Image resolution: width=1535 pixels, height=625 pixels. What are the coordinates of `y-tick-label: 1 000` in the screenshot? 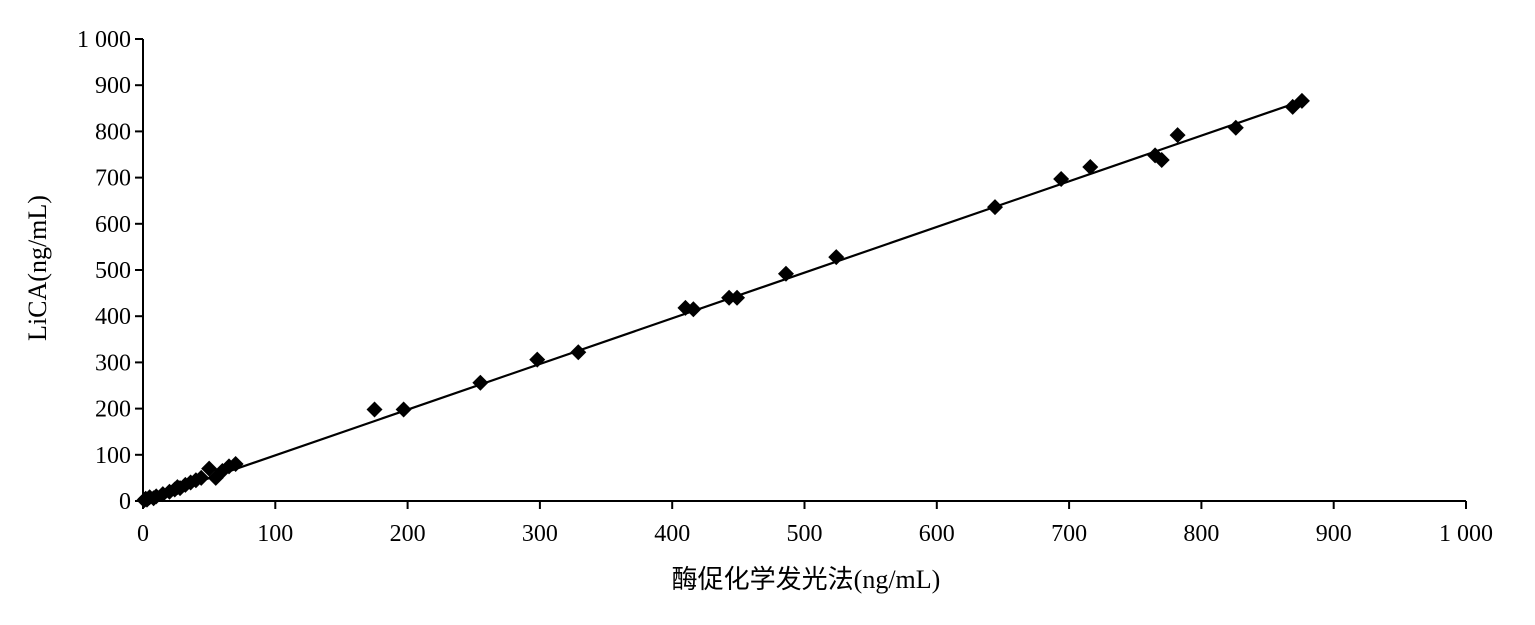 It's located at (104, 40).